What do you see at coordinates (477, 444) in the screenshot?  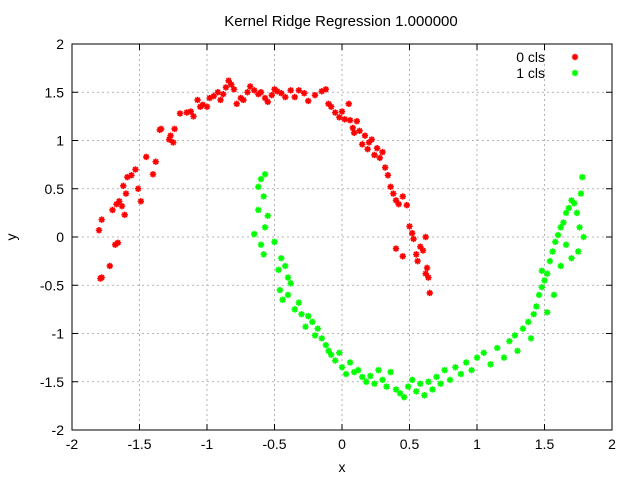 I see `x-tick-label: 1` at bounding box center [477, 444].